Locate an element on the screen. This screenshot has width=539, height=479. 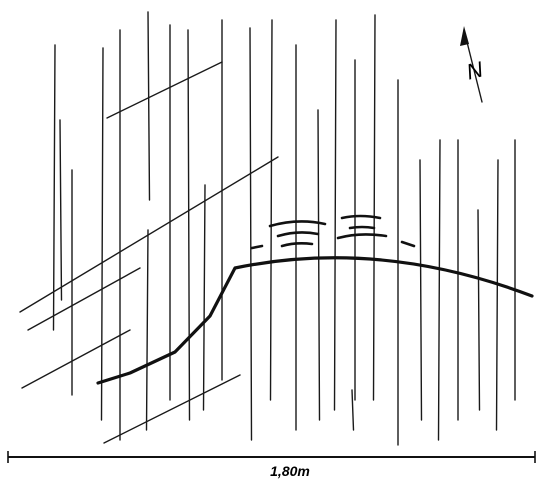
north-arrow-head is located at coordinates (464, 36).